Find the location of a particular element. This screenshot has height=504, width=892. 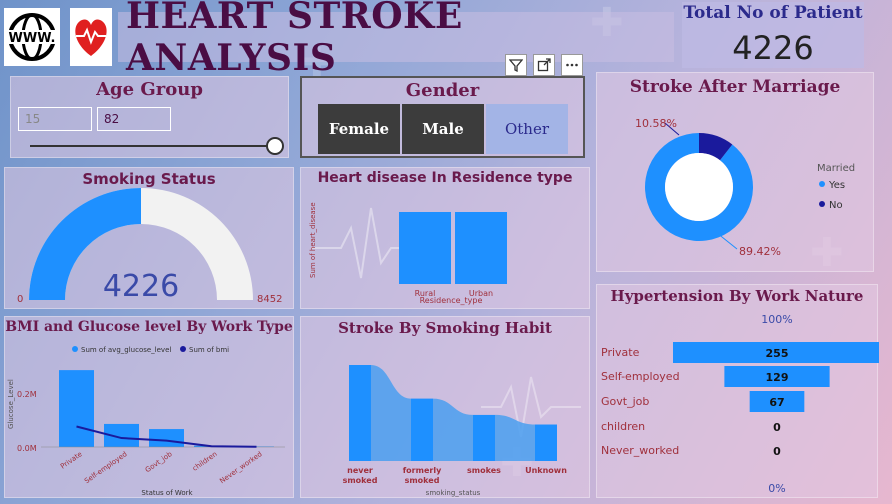

age-slider-track is located at coordinates (153, 146).